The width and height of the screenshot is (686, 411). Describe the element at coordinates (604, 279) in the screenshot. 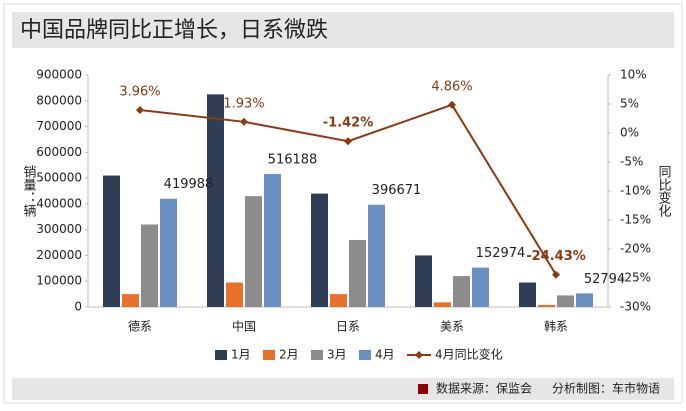

I see `data-label: 52794` at that location.